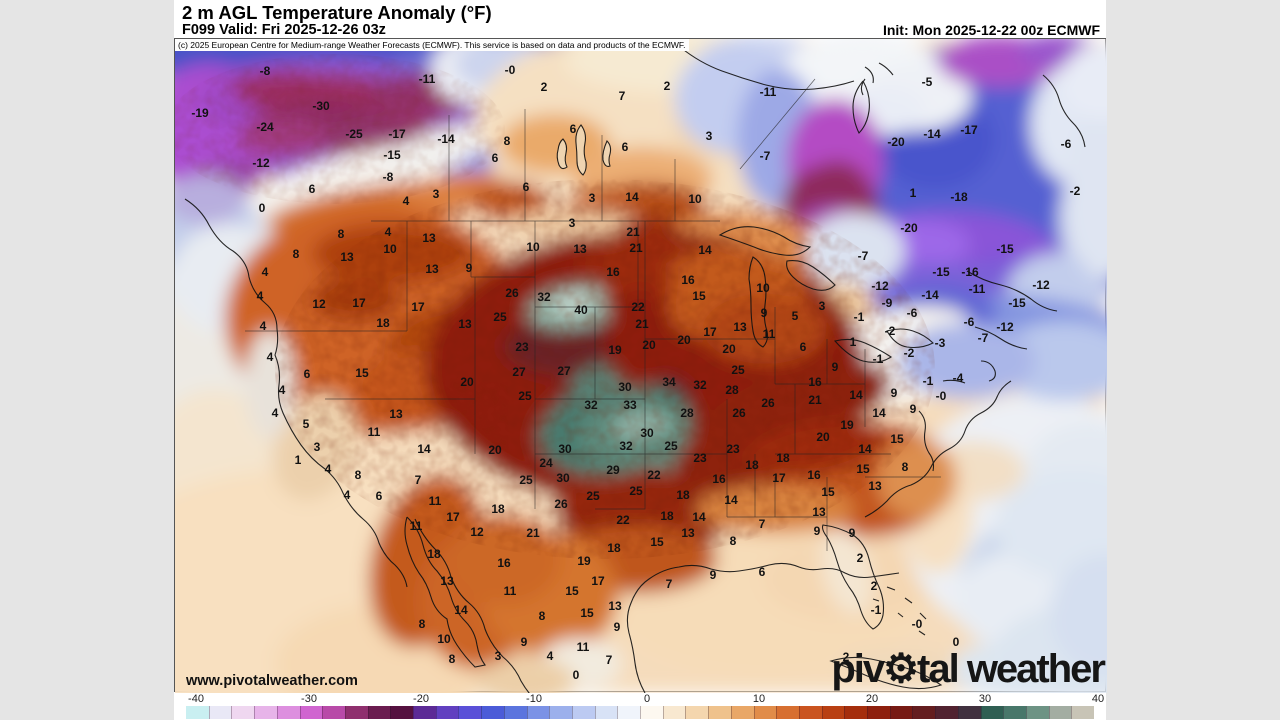  What do you see at coordinates (623, 520) in the screenshot?
I see `svg-text: 22` at bounding box center [623, 520].